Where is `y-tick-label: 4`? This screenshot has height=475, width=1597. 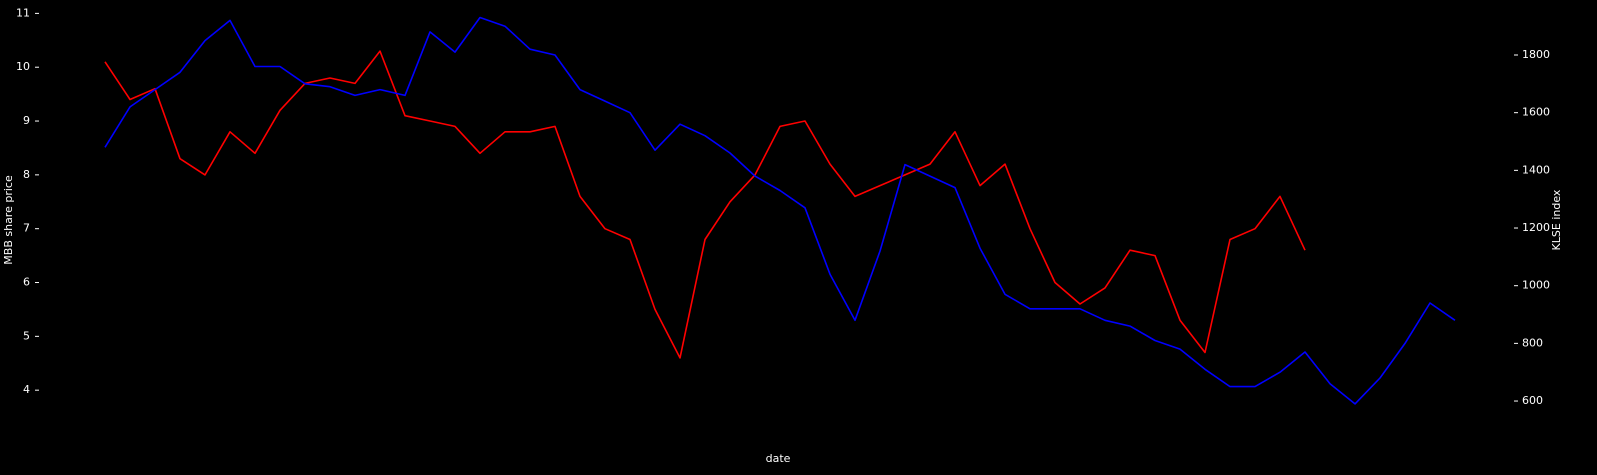
y-tick-label: 4 is located at coordinates (26, 389).